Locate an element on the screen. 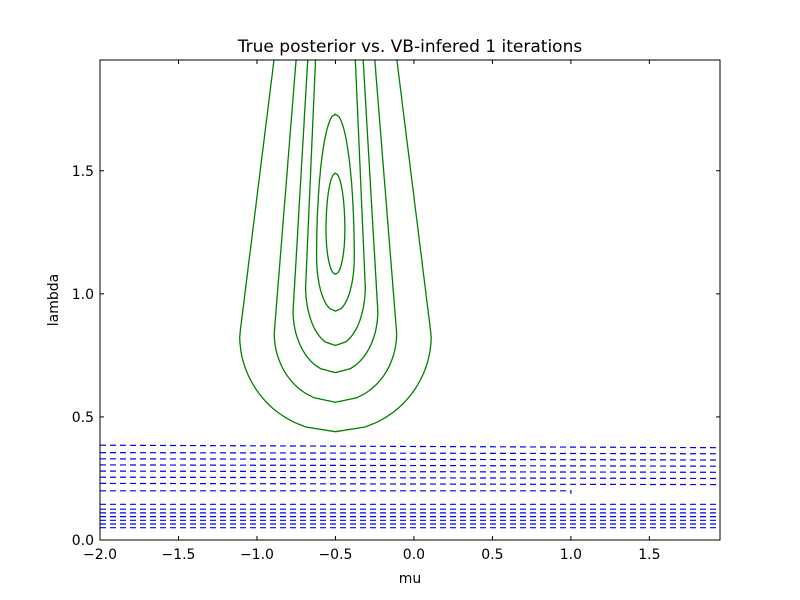 The width and height of the screenshot is (800, 600). x-tick-label: 0.0 is located at coordinates (414, 555).